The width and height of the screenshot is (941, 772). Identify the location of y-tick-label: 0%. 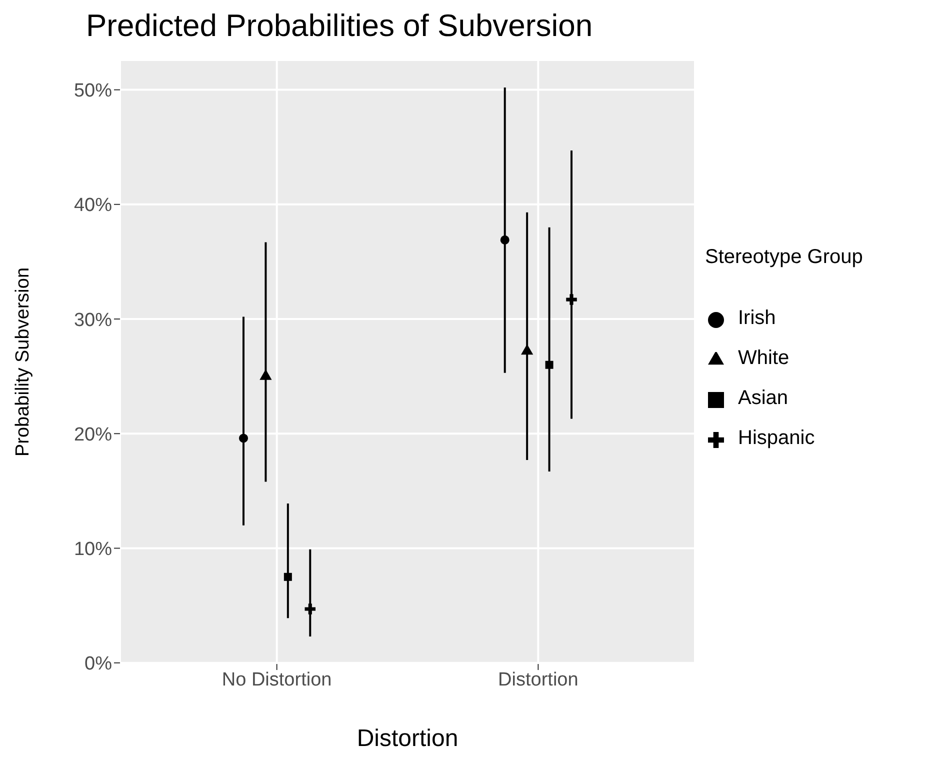
(98, 664).